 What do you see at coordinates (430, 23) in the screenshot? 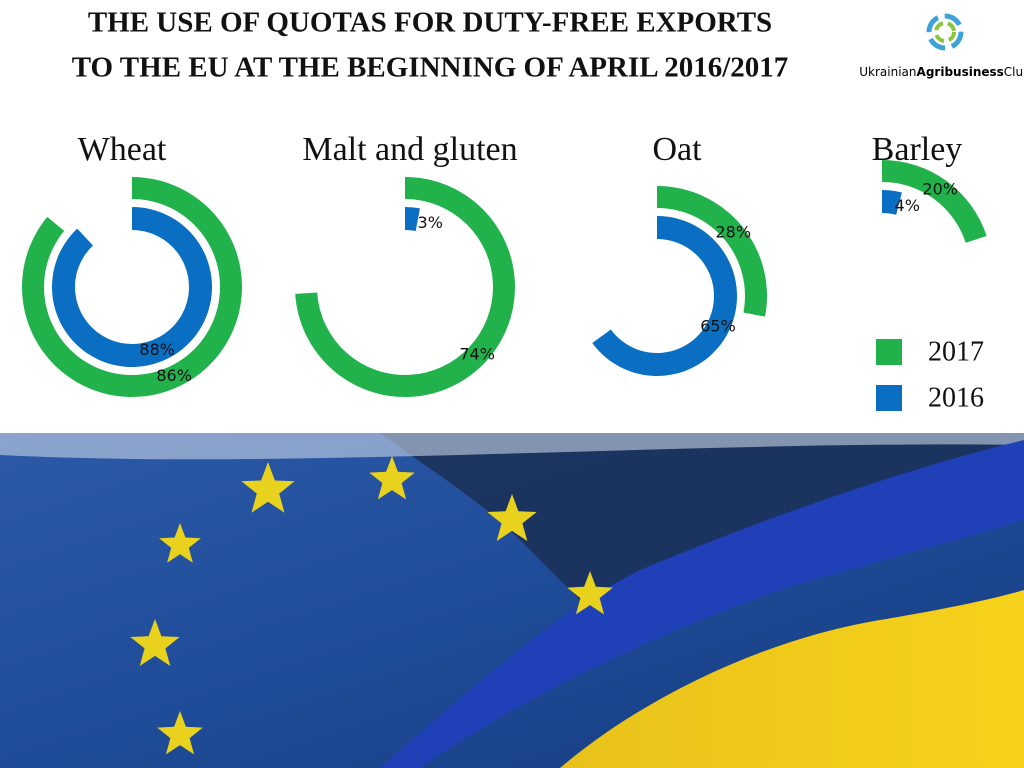
I see `chart-title: THE USE OF QUOTAS FOR DUTY-FREE EXPORTS` at bounding box center [430, 23].